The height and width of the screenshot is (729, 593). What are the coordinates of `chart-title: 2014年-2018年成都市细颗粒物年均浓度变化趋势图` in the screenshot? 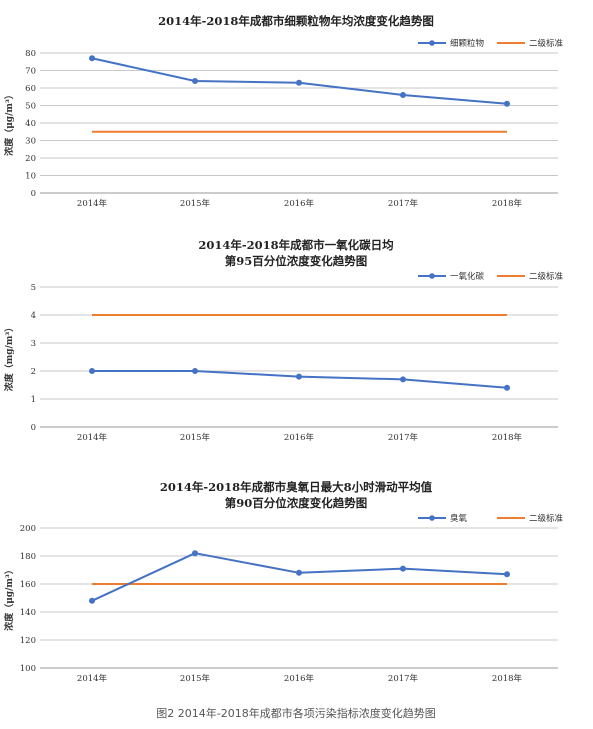 It's located at (296, 21).